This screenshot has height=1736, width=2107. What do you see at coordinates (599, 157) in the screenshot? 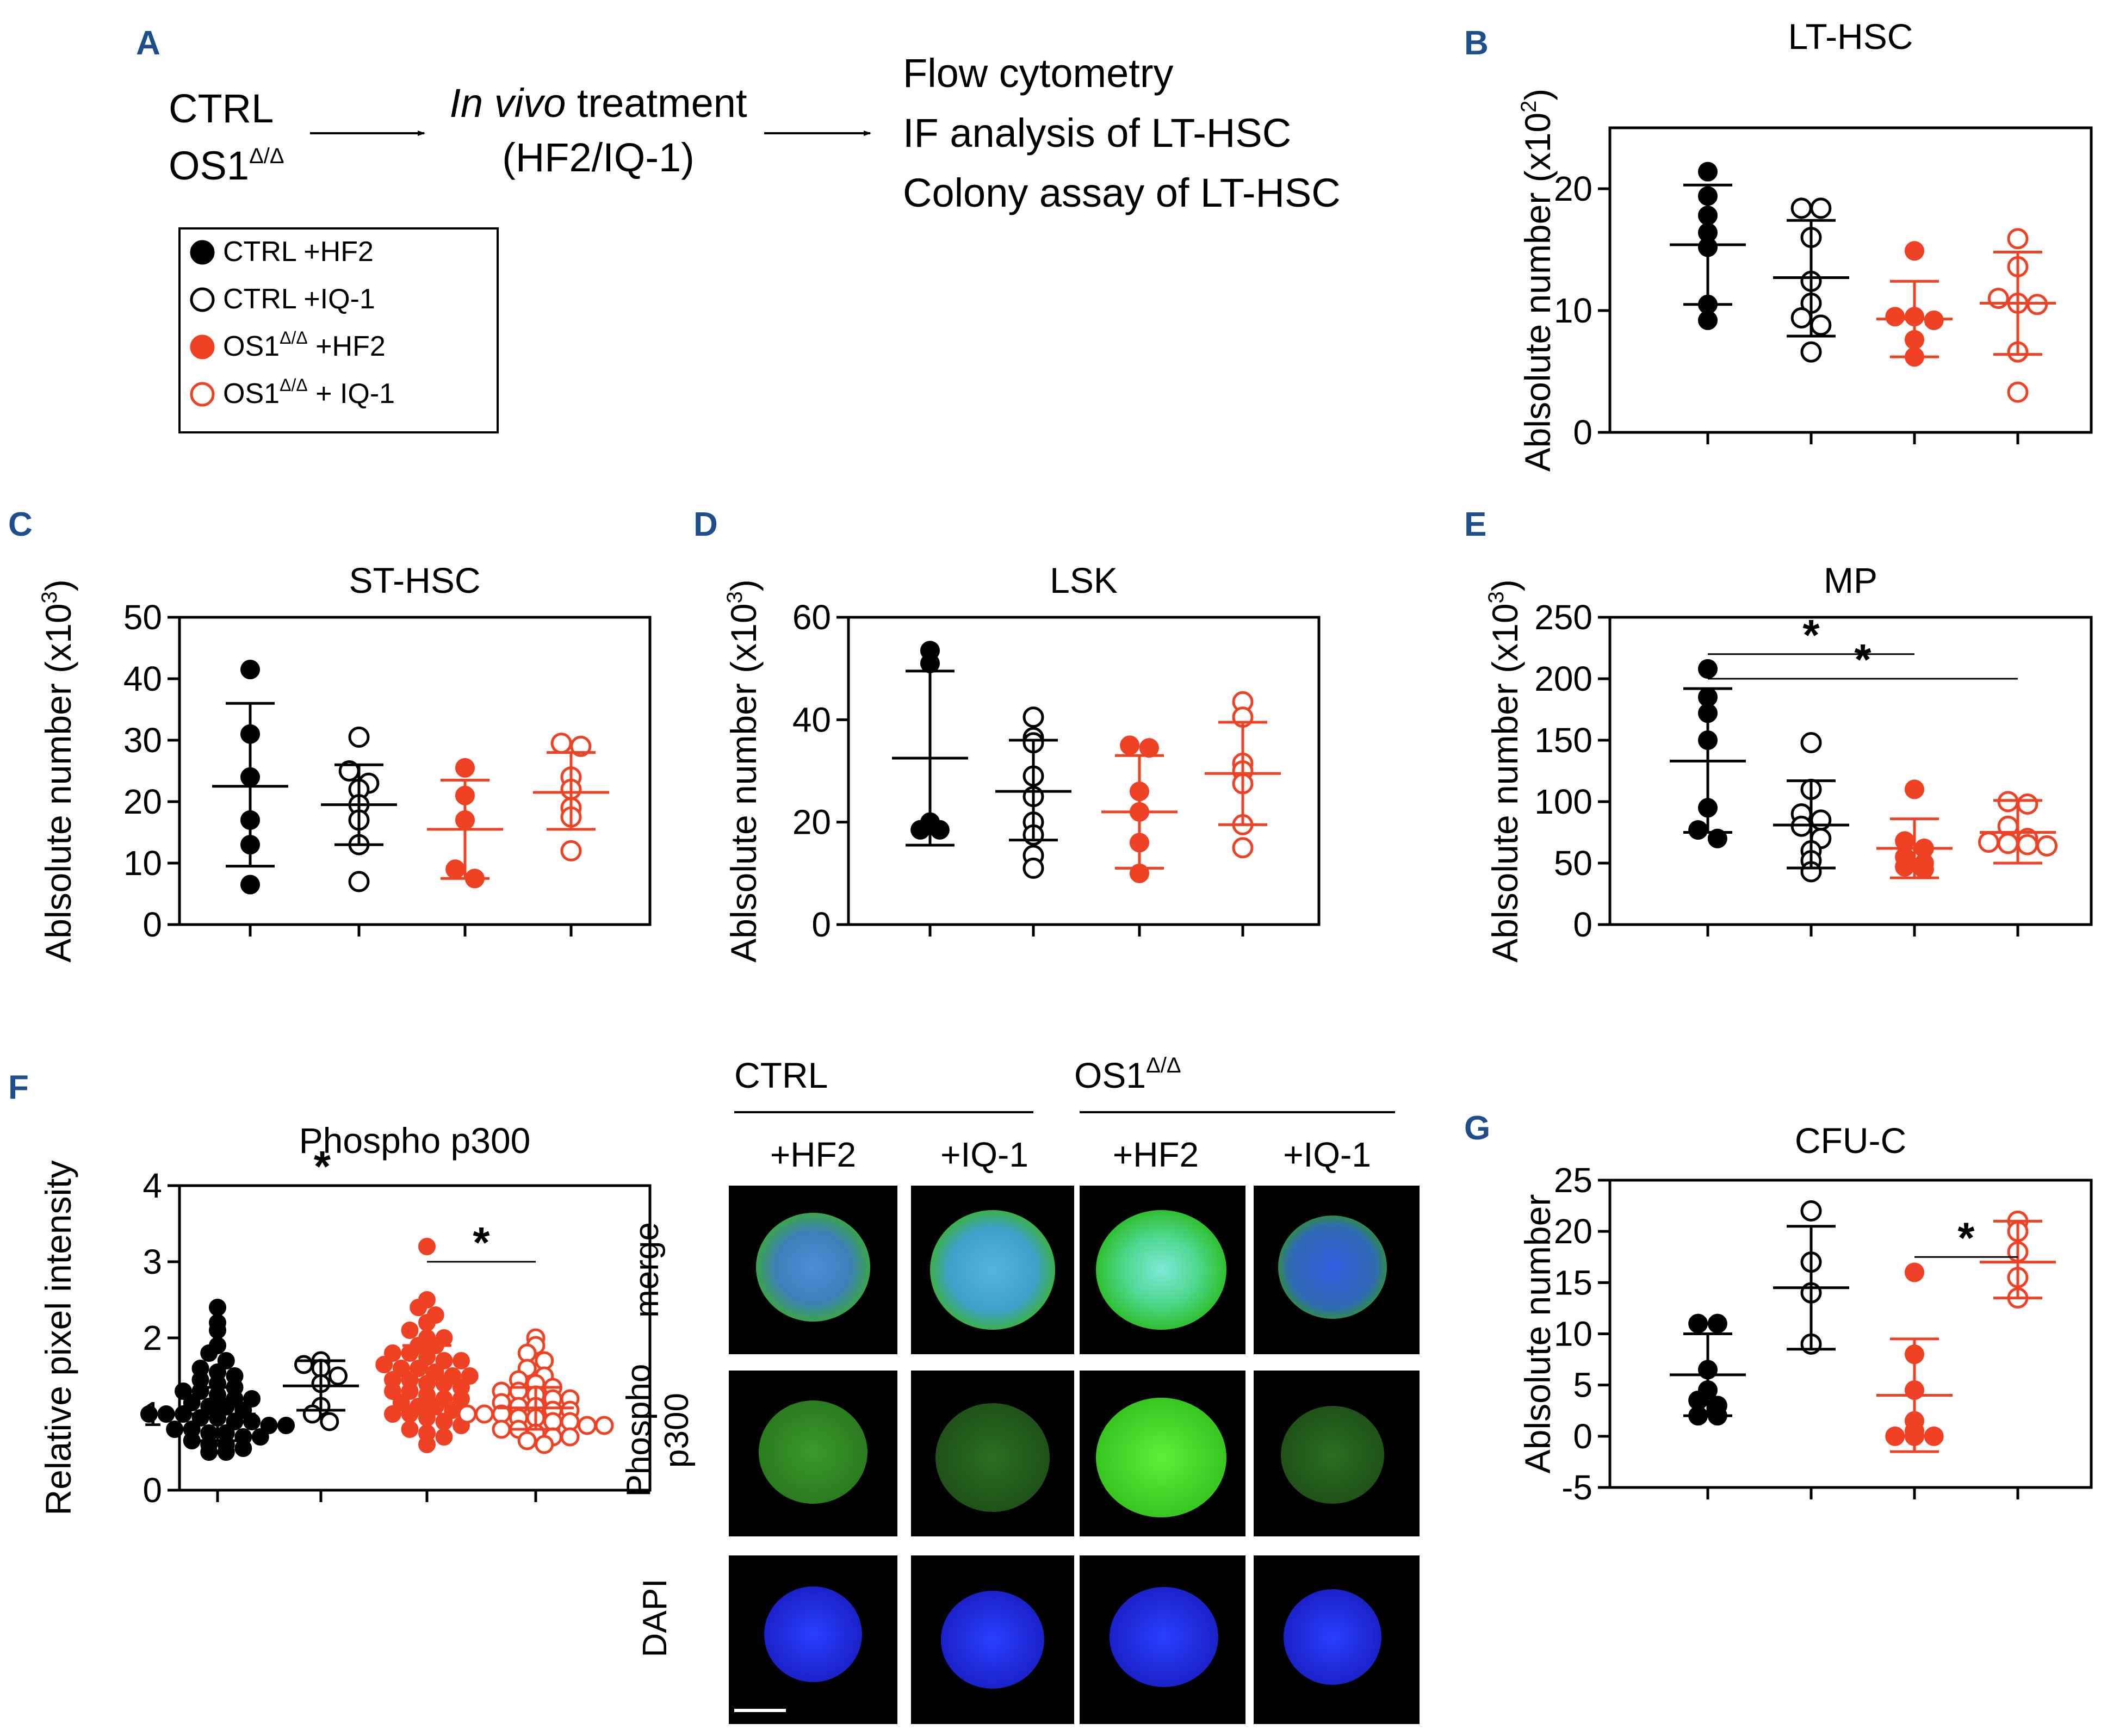
I see `schematic-drugs-label: (HF2/IQ-1)` at bounding box center [599, 157].